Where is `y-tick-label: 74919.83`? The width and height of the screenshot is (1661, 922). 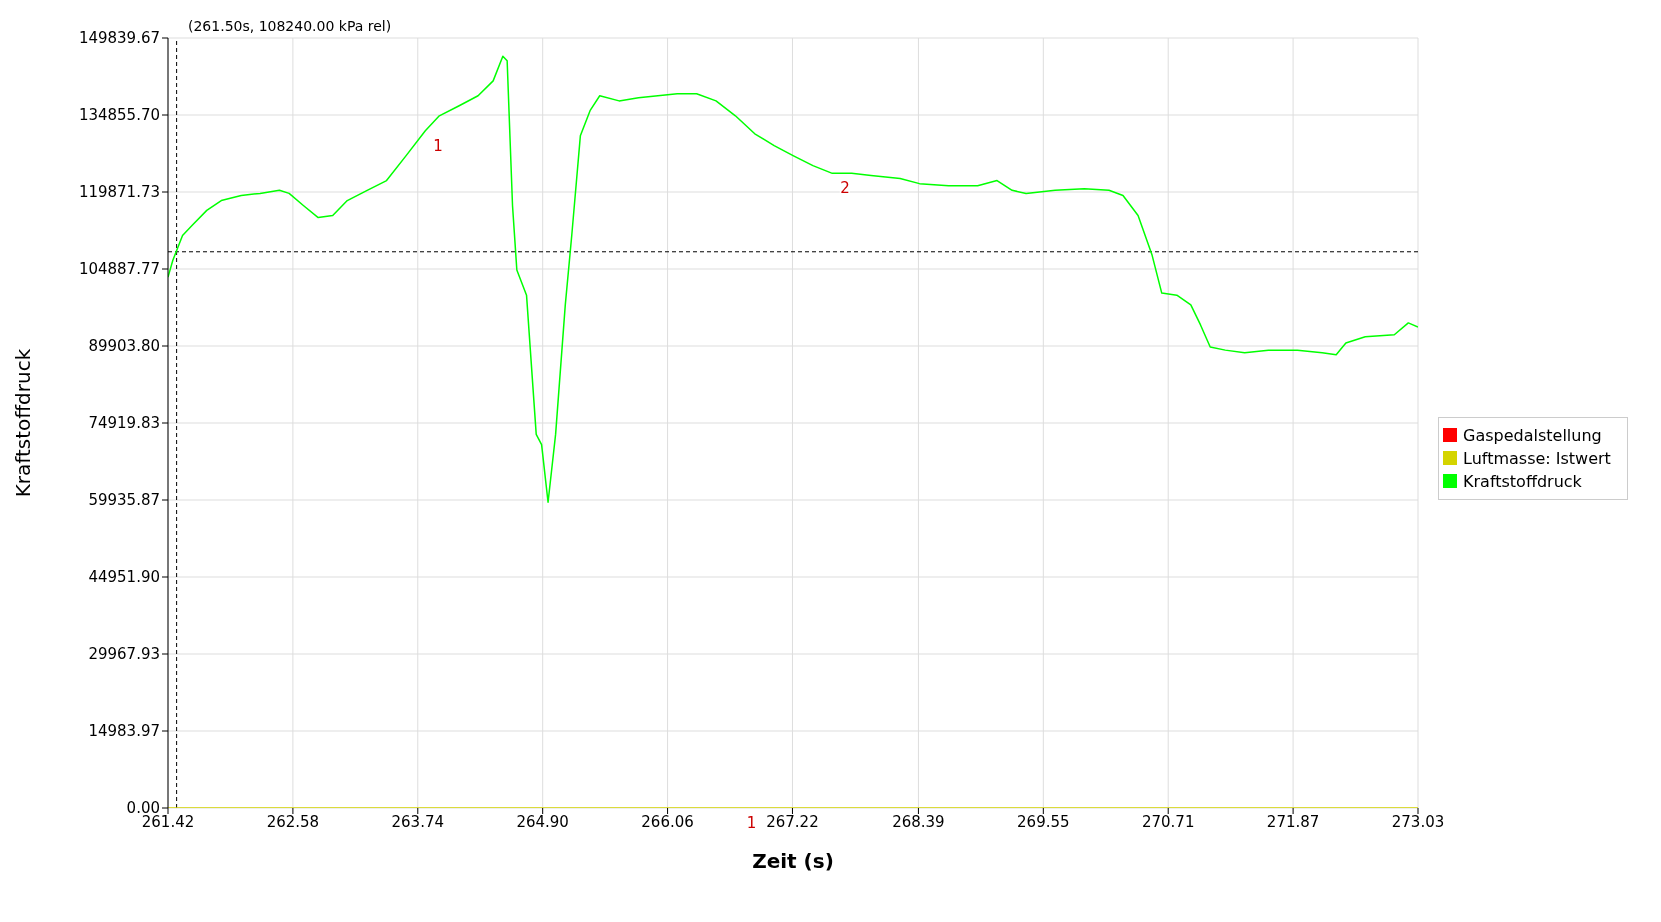 y-tick-label: 74919.83 is located at coordinates (124, 423).